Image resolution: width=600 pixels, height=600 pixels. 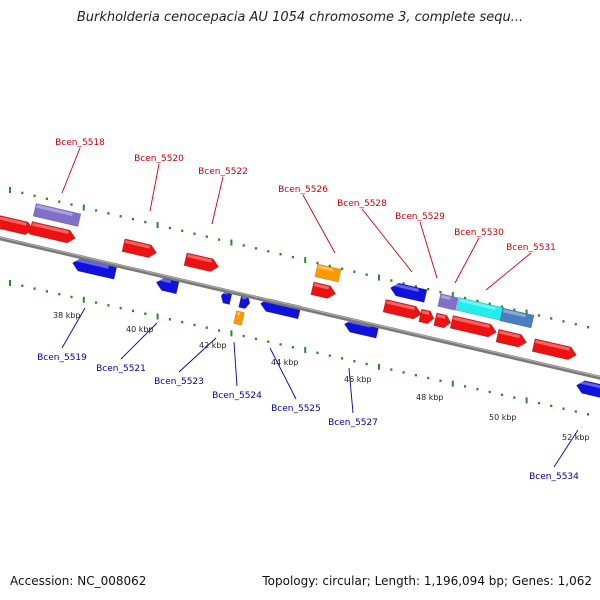 What do you see at coordinates (420, 217) in the screenshot?
I see `gene-label: Bcen_5529` at bounding box center [420, 217].